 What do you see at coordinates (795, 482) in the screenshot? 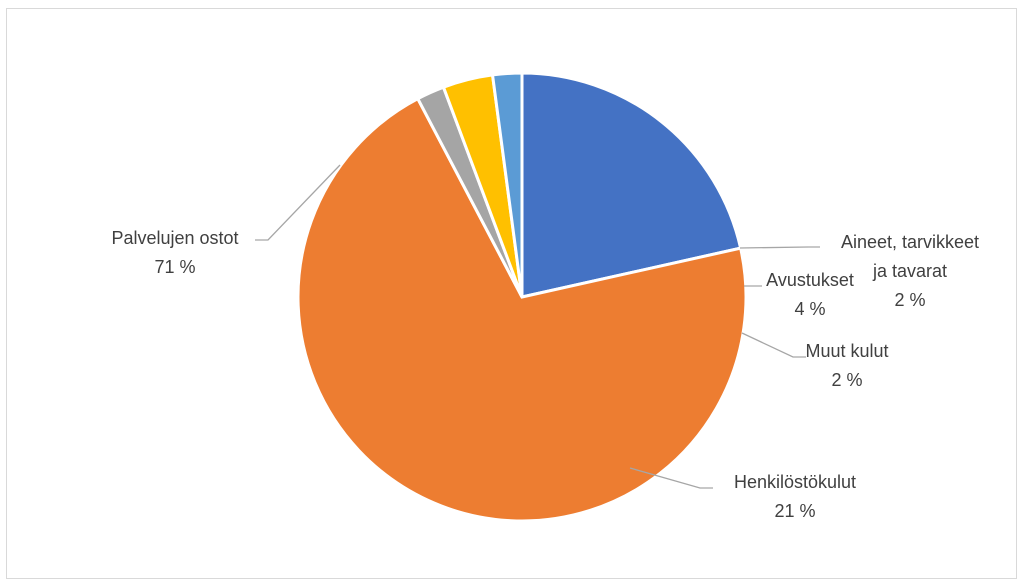
I see `slice-name-label-0: Henkilöstökulut` at bounding box center [795, 482].